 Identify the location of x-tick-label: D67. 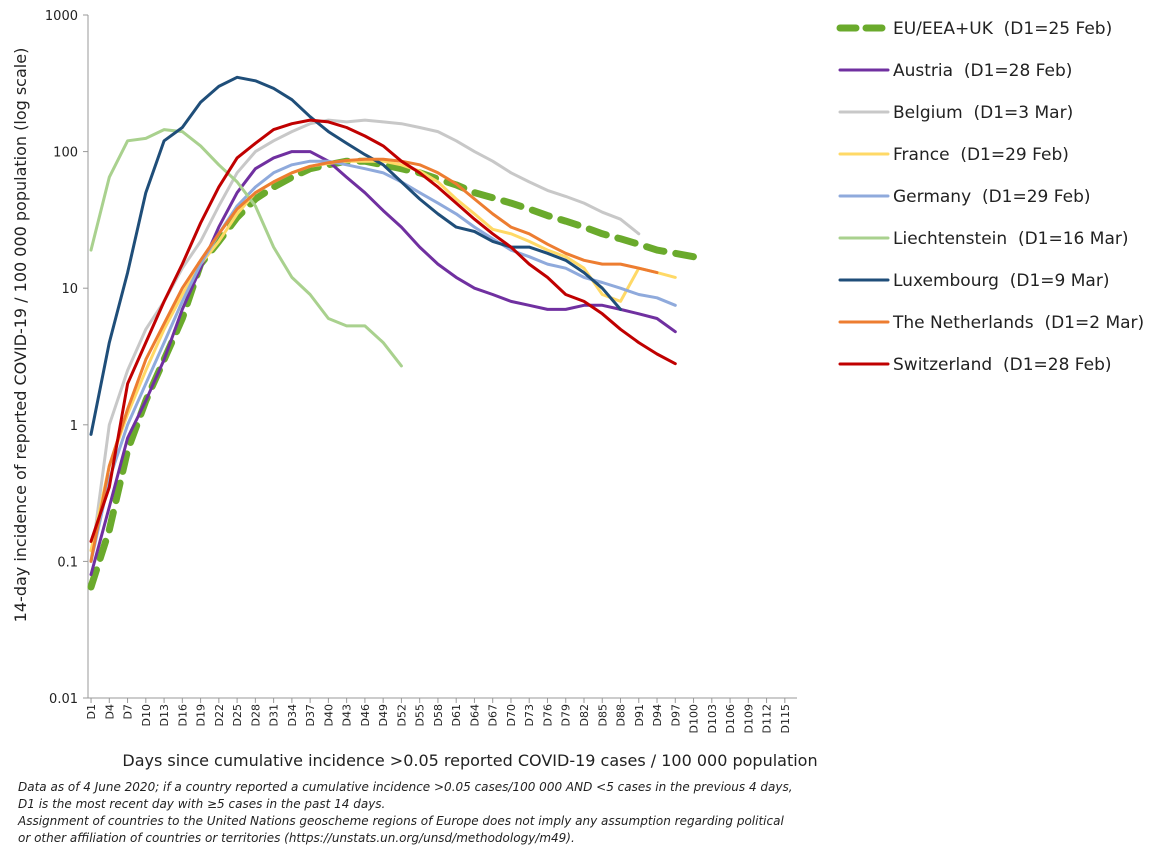
(493, 715).